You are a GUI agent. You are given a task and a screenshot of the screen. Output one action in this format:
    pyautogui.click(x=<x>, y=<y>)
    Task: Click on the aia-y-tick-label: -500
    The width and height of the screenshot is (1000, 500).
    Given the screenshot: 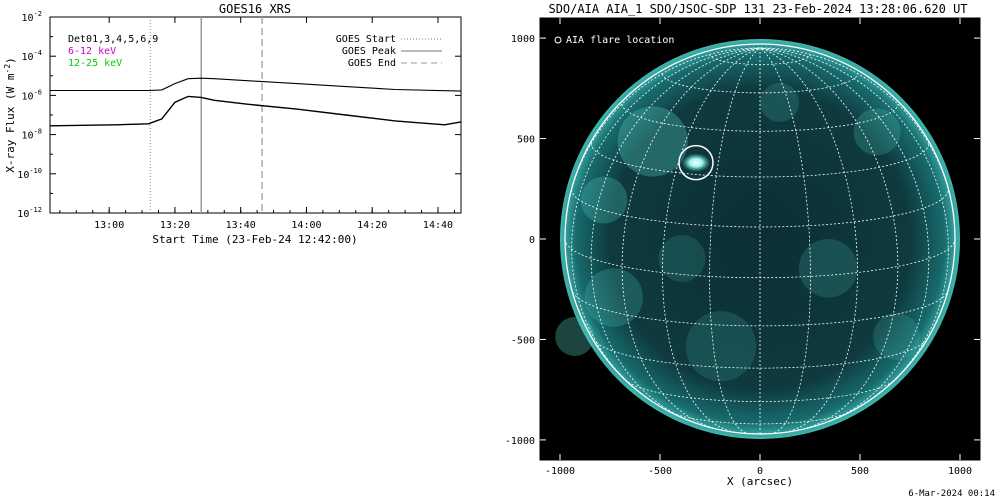 What is the action you would take?
    pyautogui.click(x=523, y=340)
    